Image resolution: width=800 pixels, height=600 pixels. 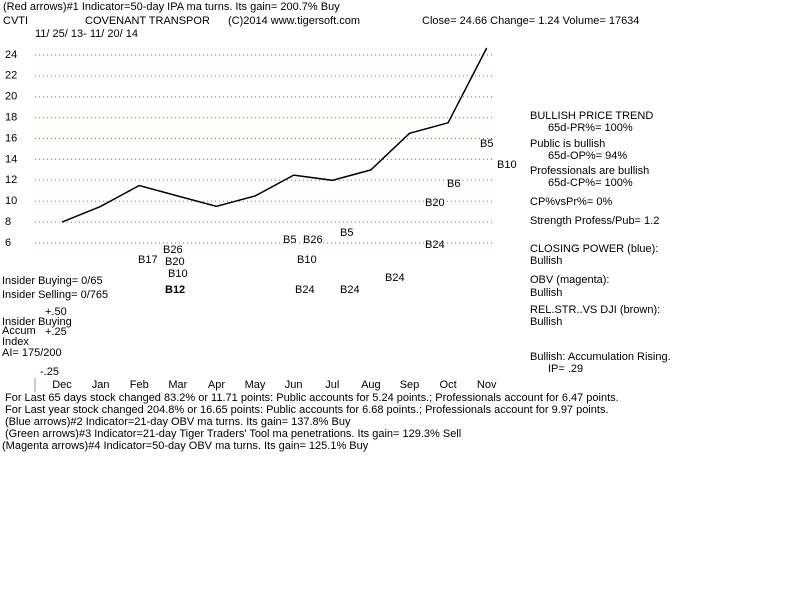 I want to click on signal-label: B17, so click(x=148, y=260).